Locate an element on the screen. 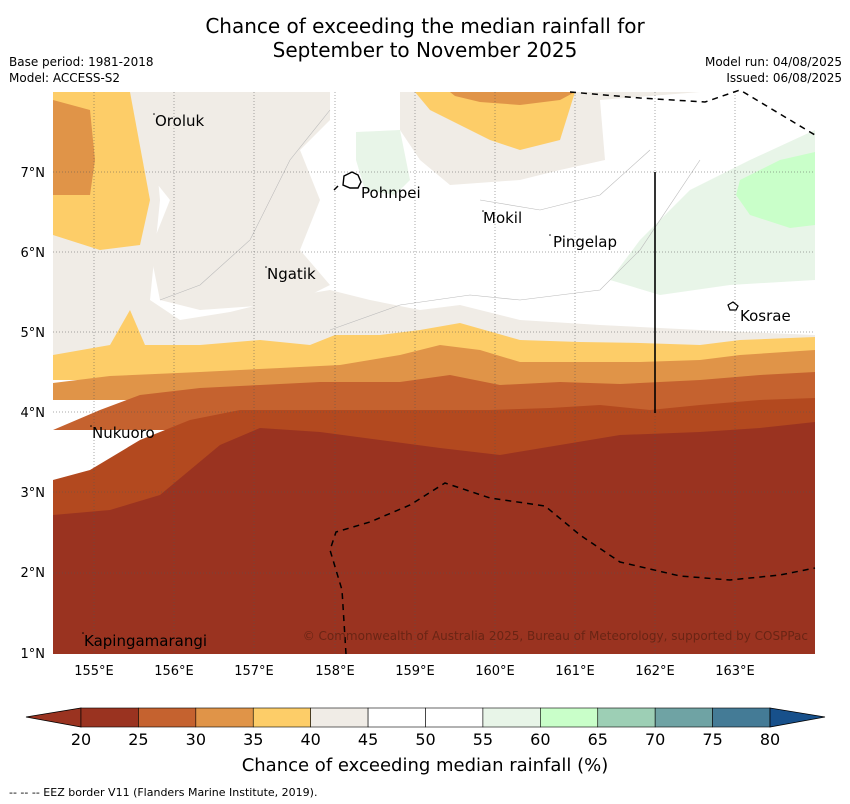 Image resolution: width=850 pixels, height=804 pixels. lat-label: 5°N is located at coordinates (33, 333).